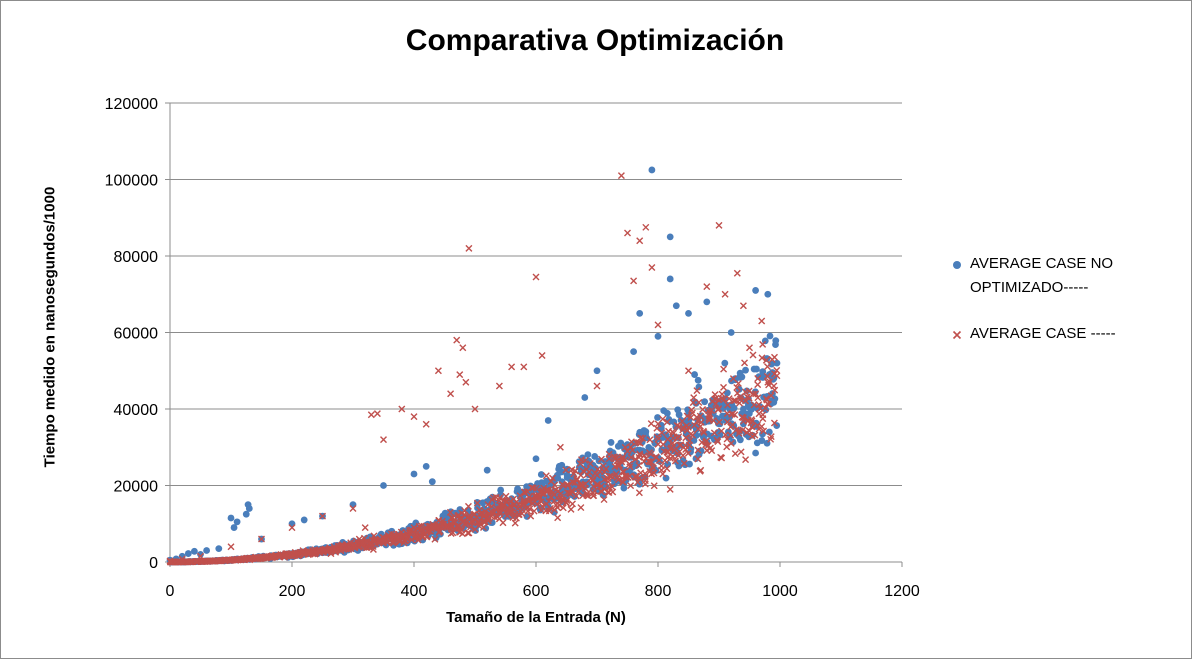 This screenshot has width=1192, height=659. I want to click on y-tick-label: 20000, so click(136, 487).